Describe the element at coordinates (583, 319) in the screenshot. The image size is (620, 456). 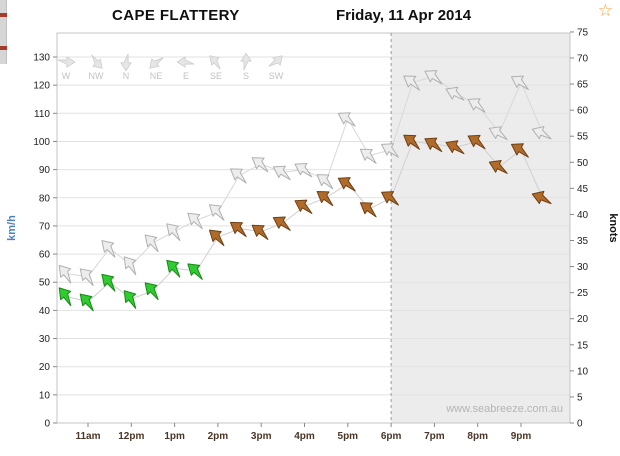
I see `knots-tick-label: 20` at that location.